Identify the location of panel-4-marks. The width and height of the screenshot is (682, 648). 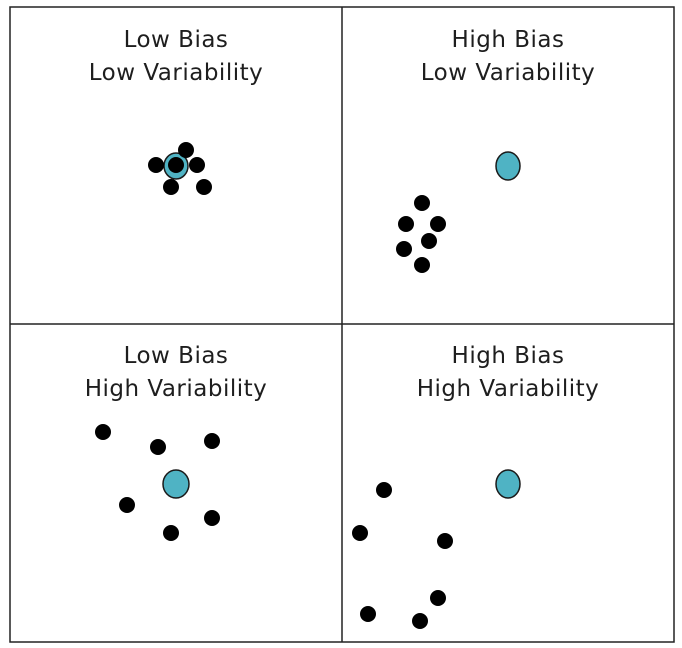
(436, 549).